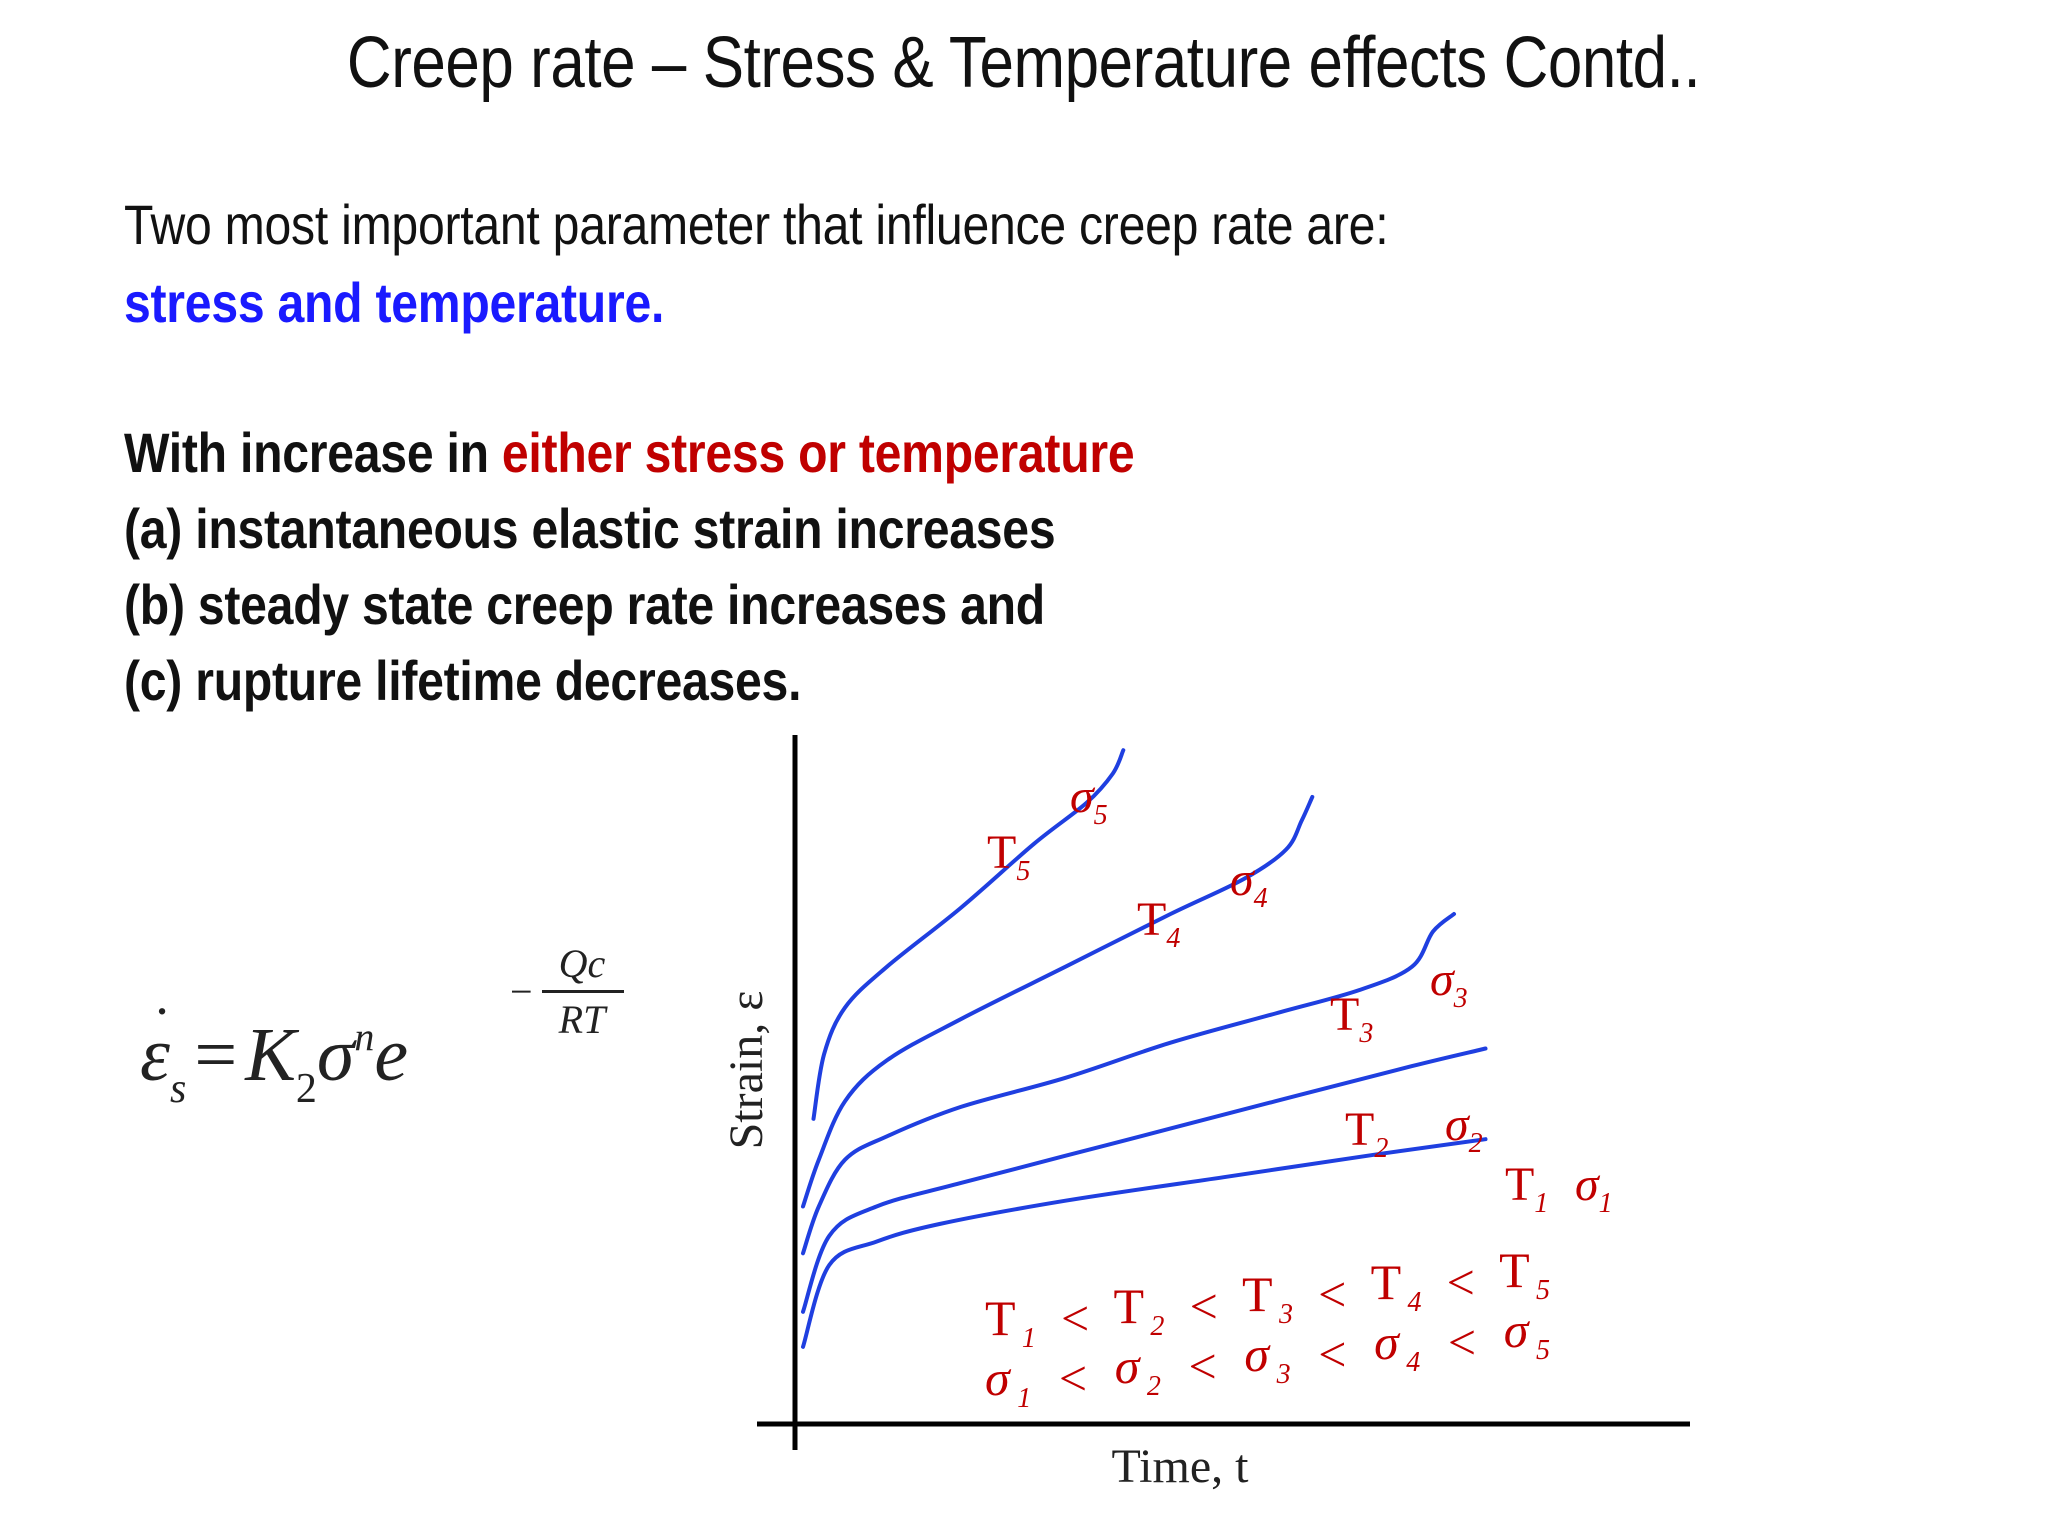 The image size is (2048, 1536). Describe the element at coordinates (391, 1055) in the screenshot. I see `eq-base: e` at that location.